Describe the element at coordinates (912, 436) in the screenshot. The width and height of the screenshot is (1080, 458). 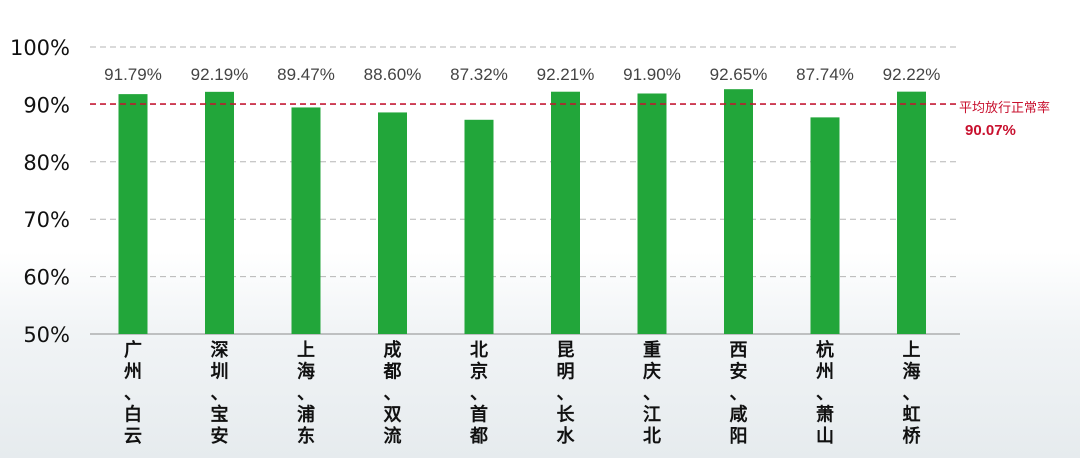
I see `category-label-char: 桥` at that location.